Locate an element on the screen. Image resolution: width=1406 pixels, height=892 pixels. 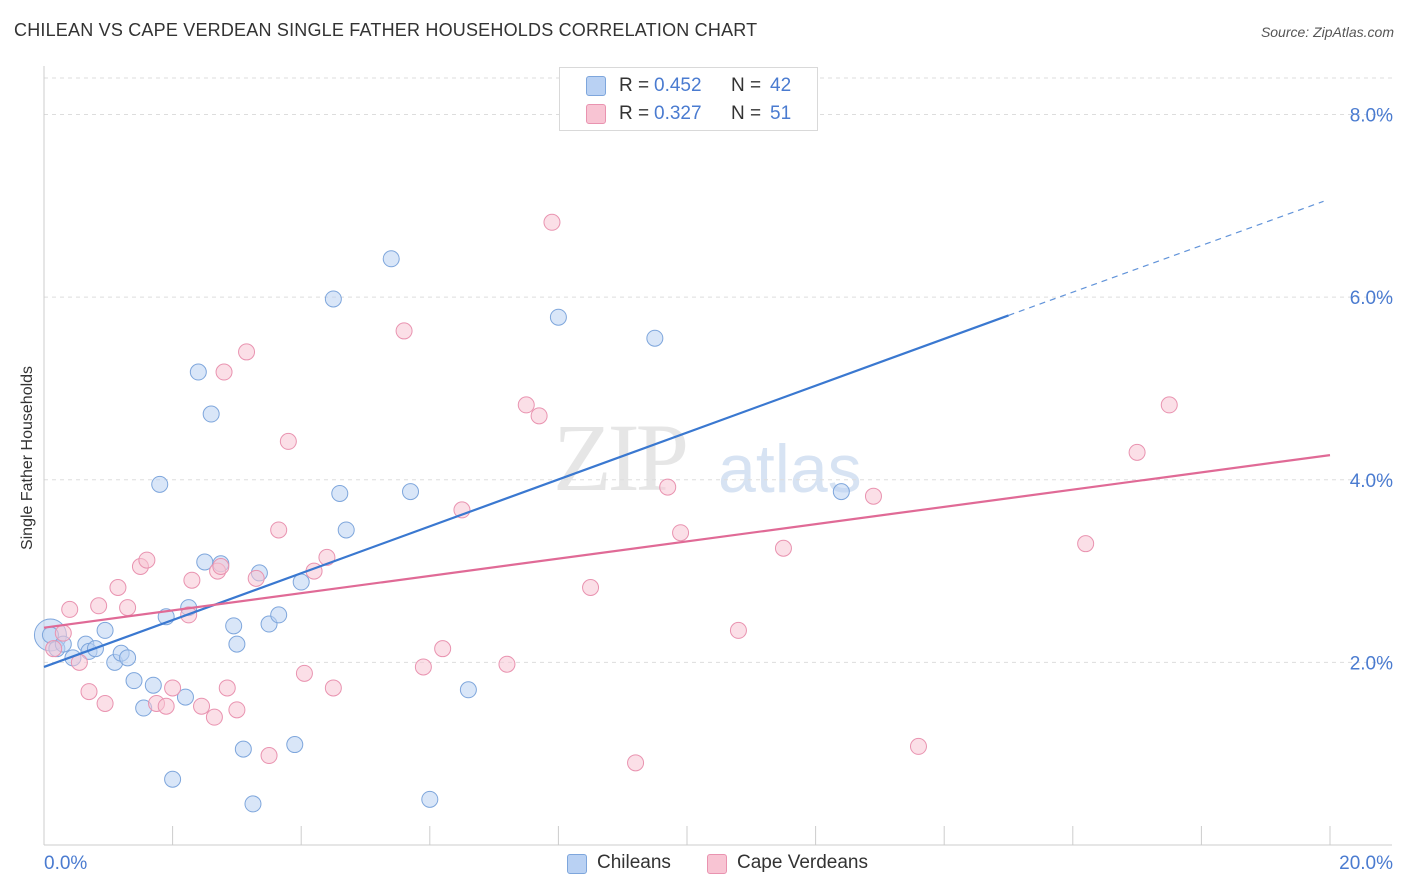
x-tick-label: 20.0% is located at coordinates (1366, 863).